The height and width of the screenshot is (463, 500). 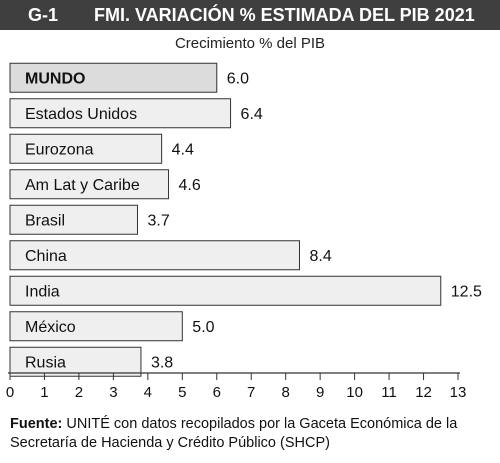 What do you see at coordinates (113, 392) in the screenshot?
I see `x-tick-label-3: 3` at bounding box center [113, 392].